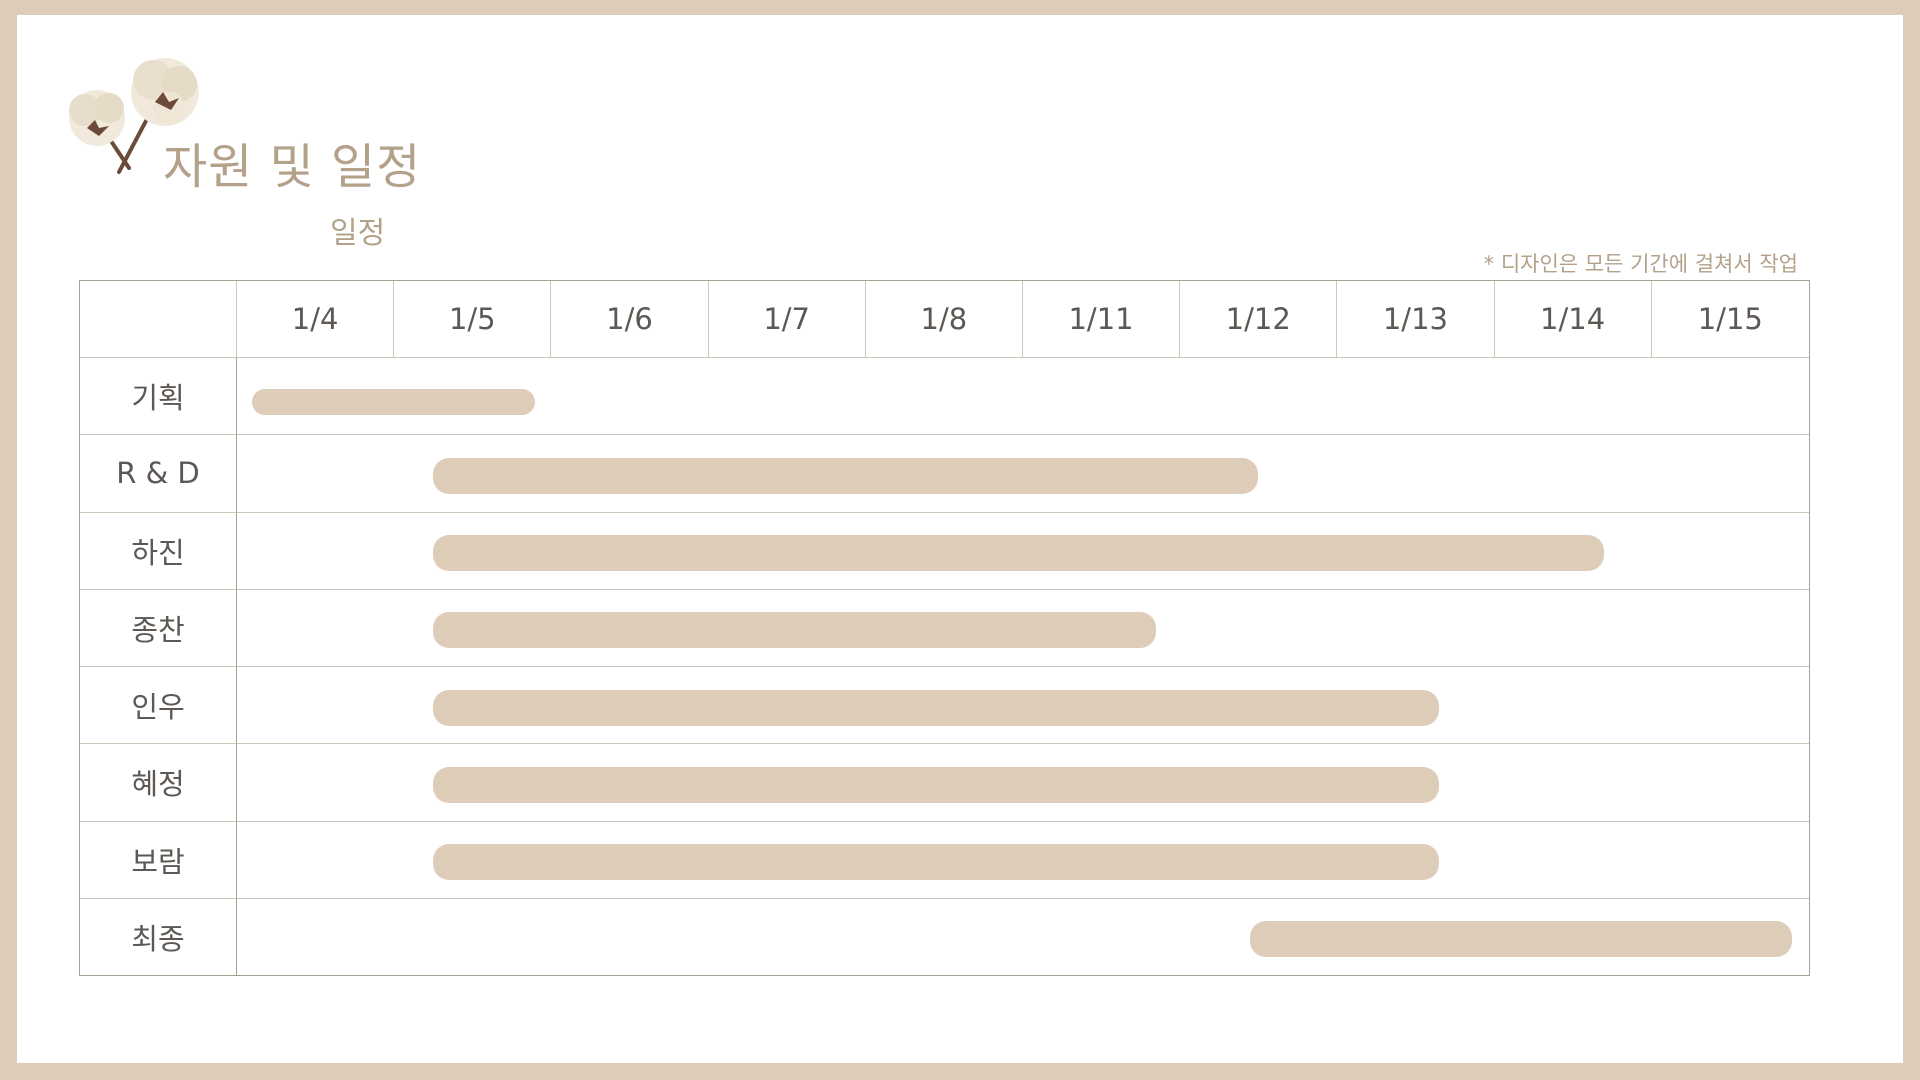 The height and width of the screenshot is (1080, 1920). What do you see at coordinates (158, 319) in the screenshot?
I see `header-corner-cell` at bounding box center [158, 319].